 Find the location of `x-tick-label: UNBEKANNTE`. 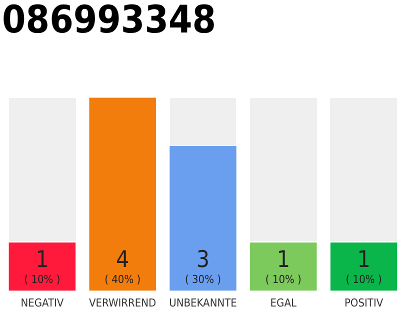

x-tick-label: UNBEKANNTE is located at coordinates (203, 303).